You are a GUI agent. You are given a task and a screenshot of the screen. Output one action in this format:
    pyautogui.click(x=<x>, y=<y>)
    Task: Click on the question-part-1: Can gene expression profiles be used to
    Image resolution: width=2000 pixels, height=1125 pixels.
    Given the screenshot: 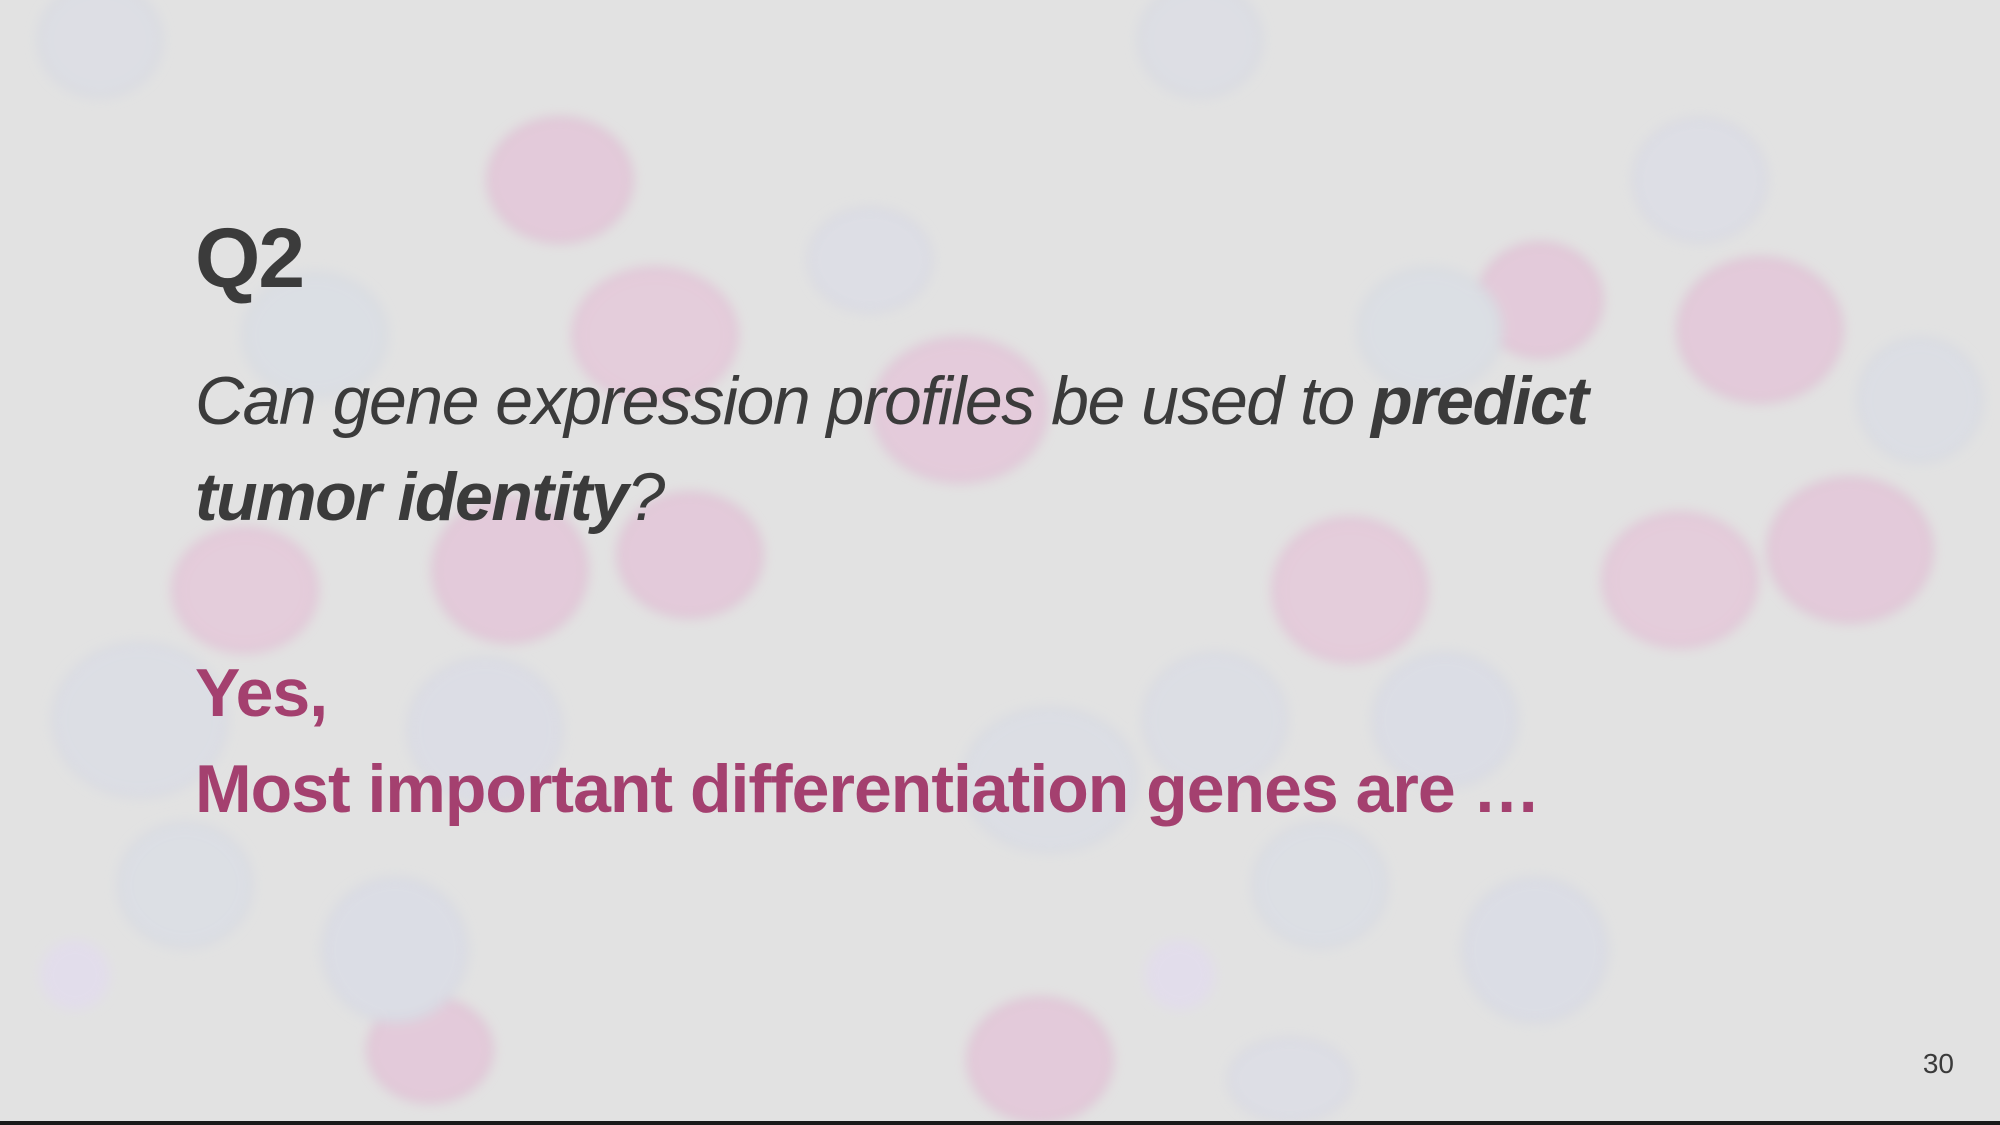 What is the action you would take?
    pyautogui.click(x=783, y=401)
    